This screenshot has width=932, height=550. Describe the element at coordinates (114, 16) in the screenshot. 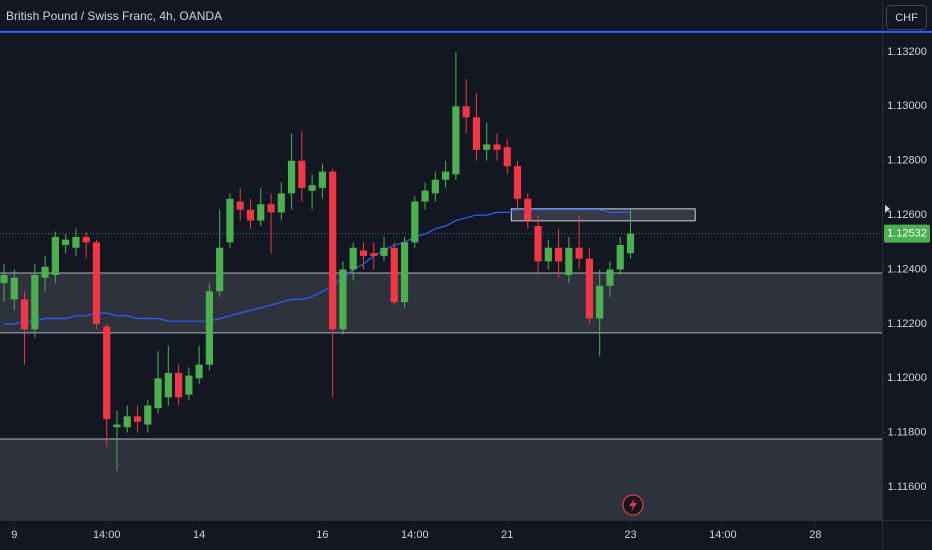

I see `chart-title: British Pound / Swiss Franc, 4h, OANDA` at that location.